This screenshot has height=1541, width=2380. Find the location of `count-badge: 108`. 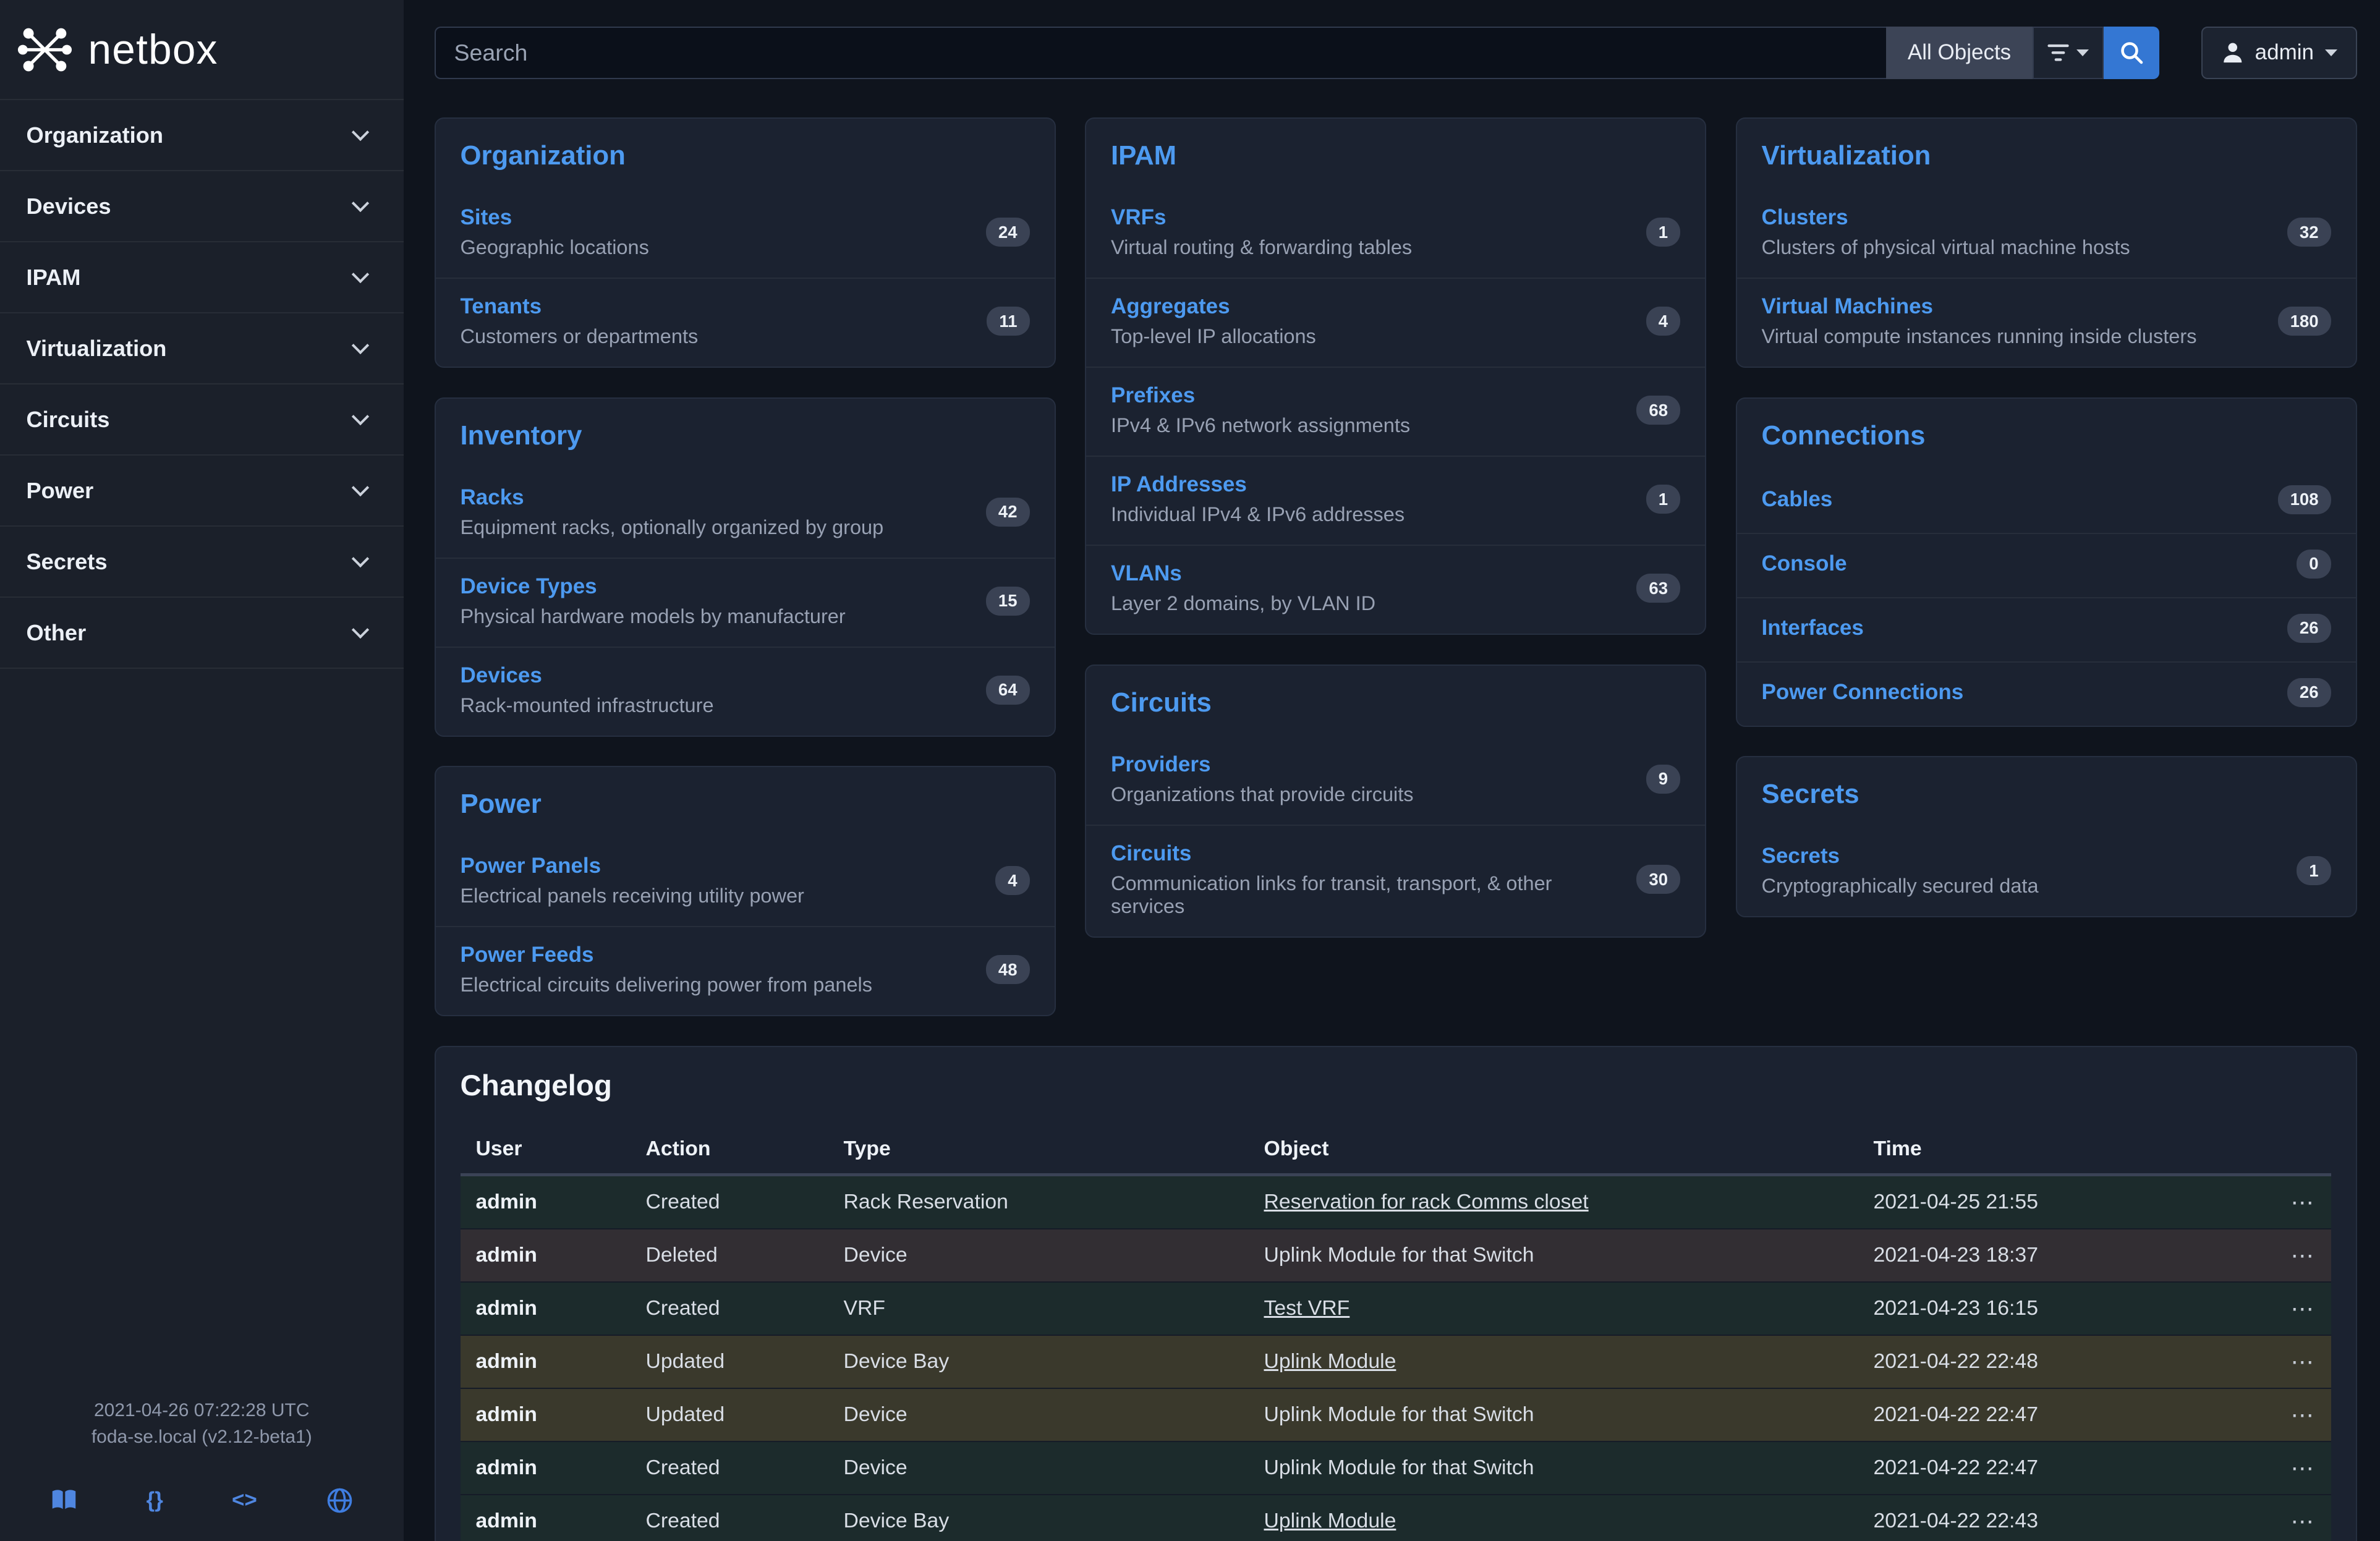

count-badge: 108 is located at coordinates (2304, 499).